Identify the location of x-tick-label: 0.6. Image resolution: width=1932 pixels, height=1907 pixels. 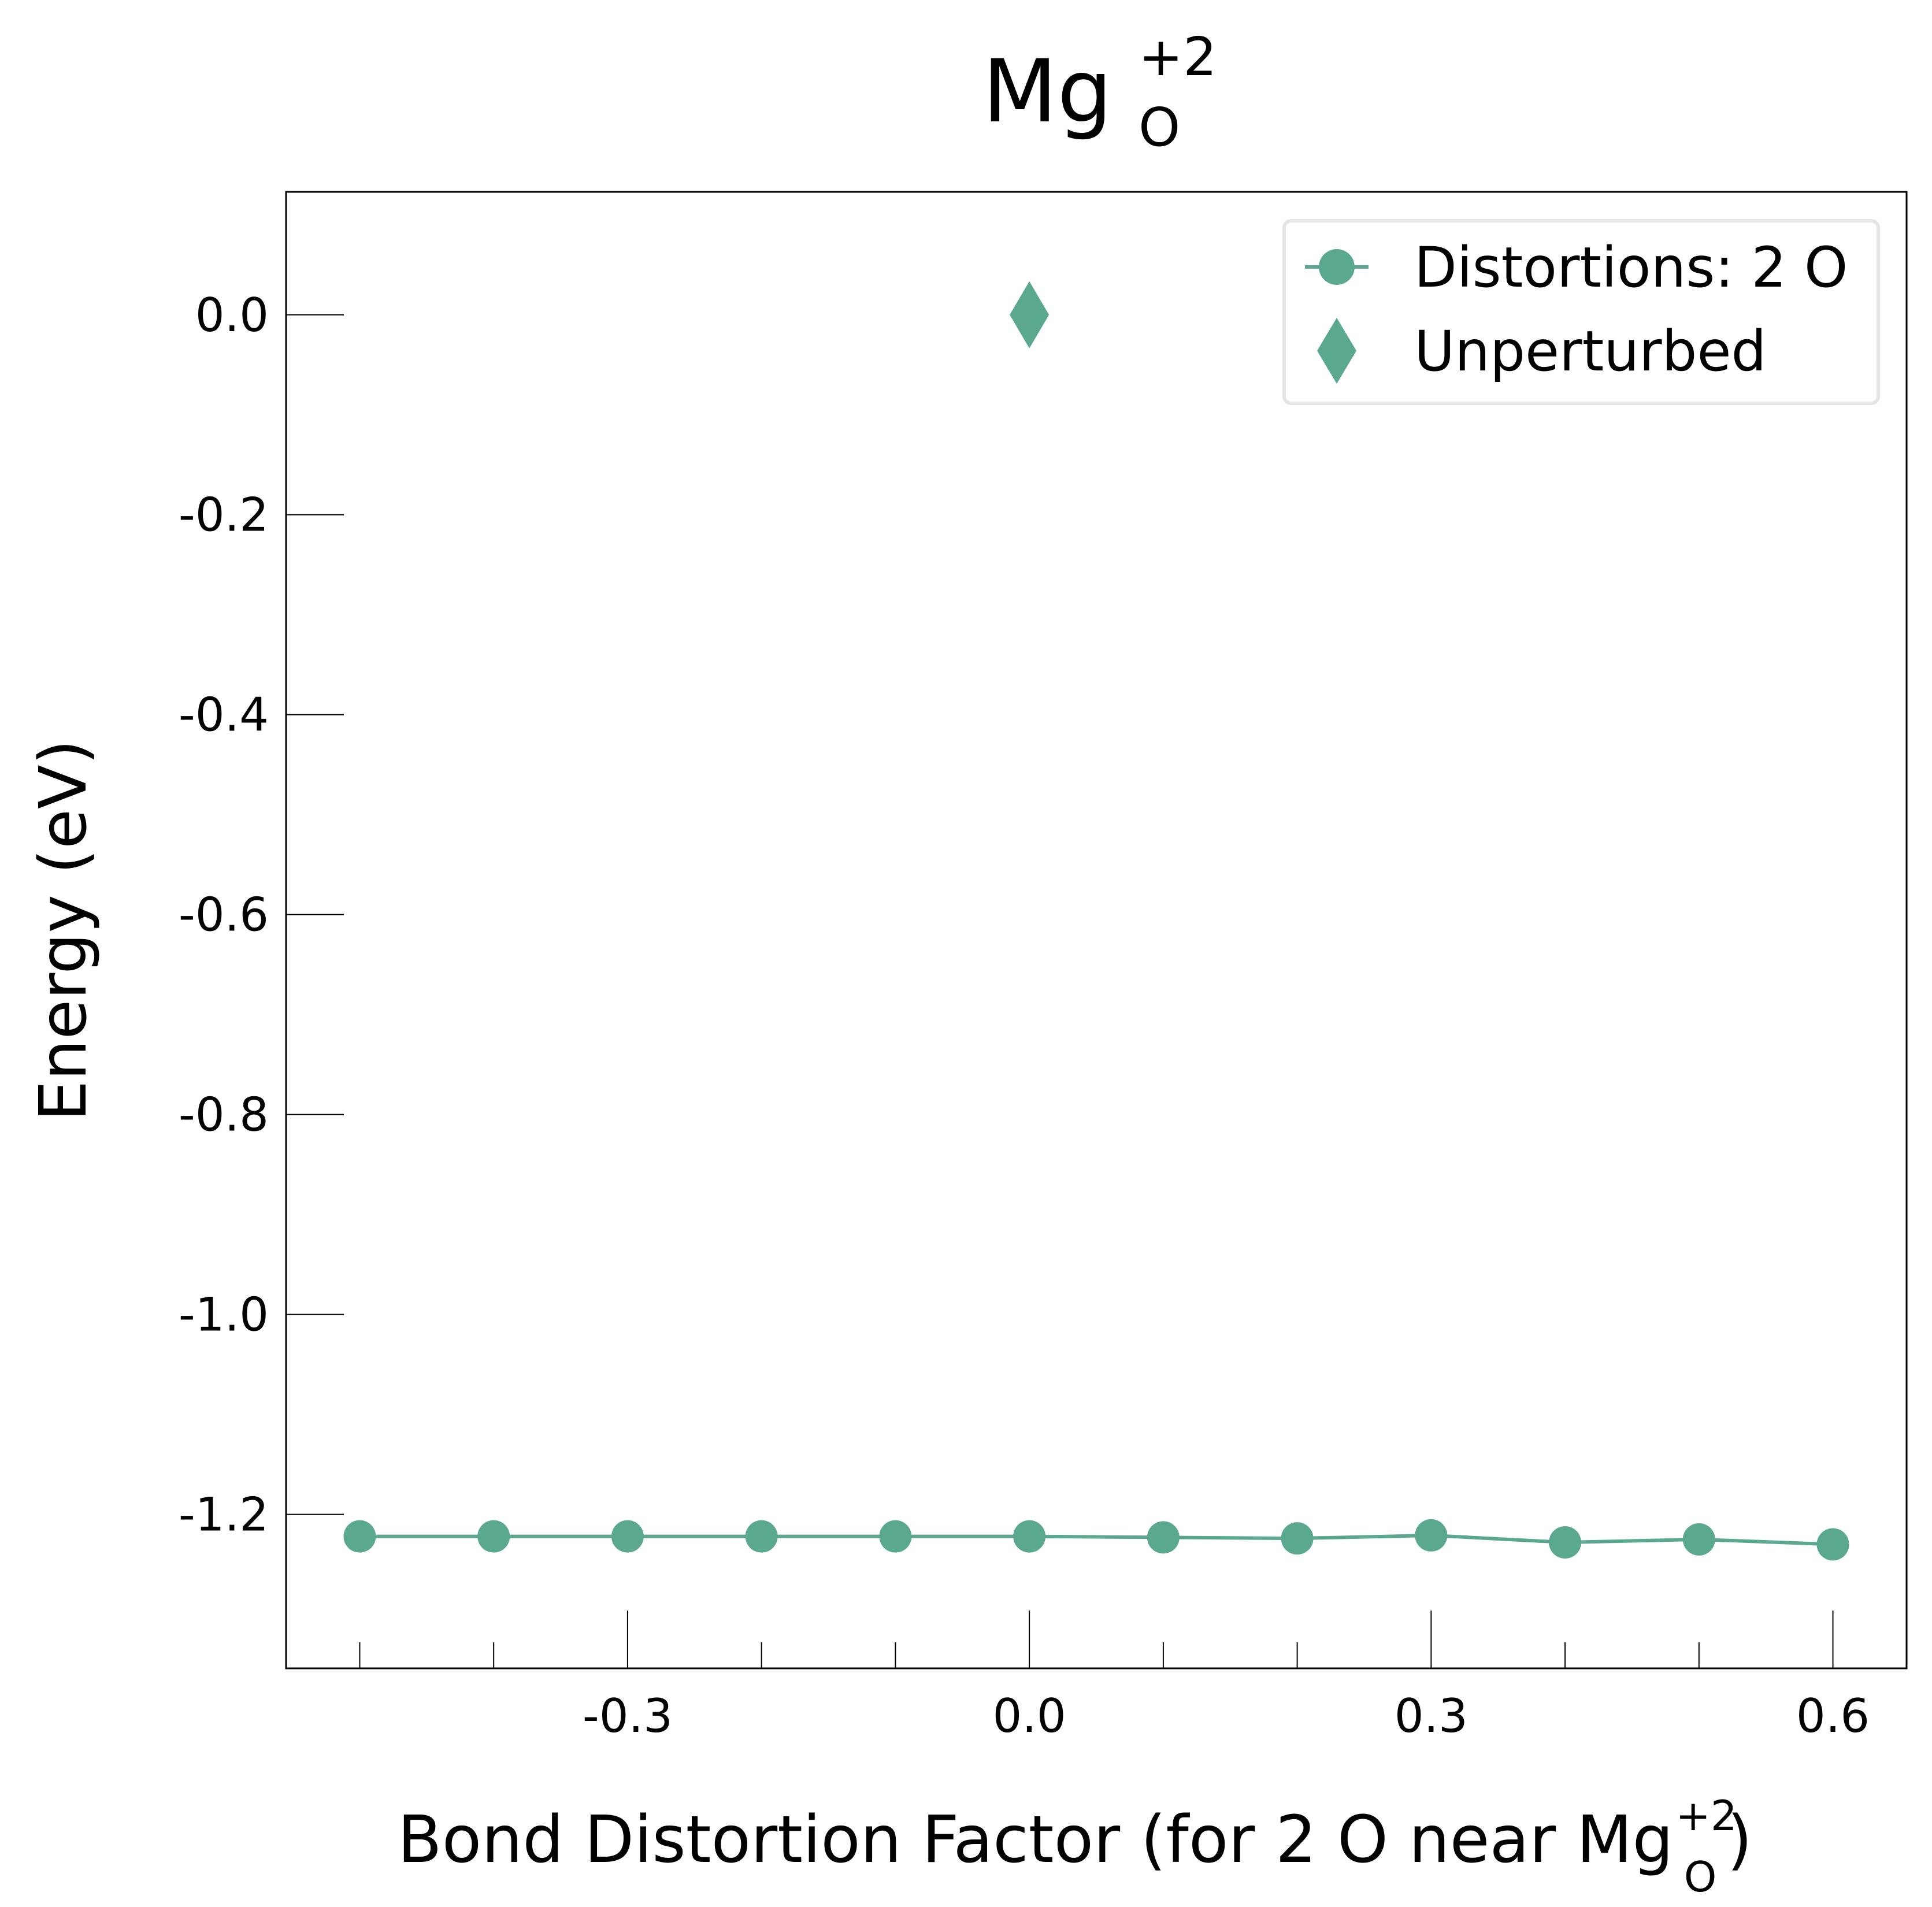
(1833, 1716).